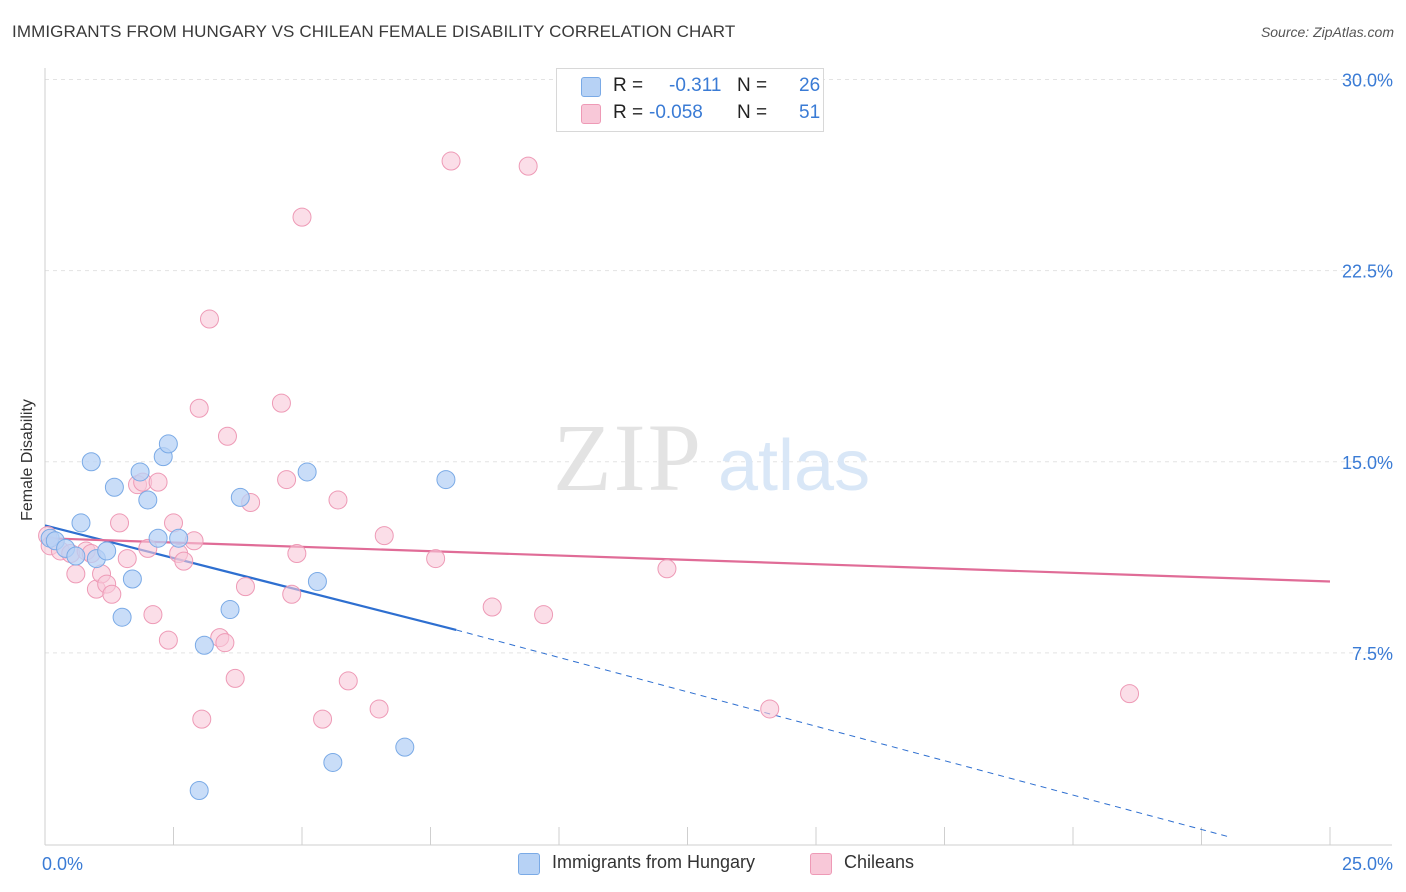 The width and height of the screenshot is (1406, 892). Describe the element at coordinates (628, 457) in the screenshot. I see `watermark-zip: ZIP` at that location.